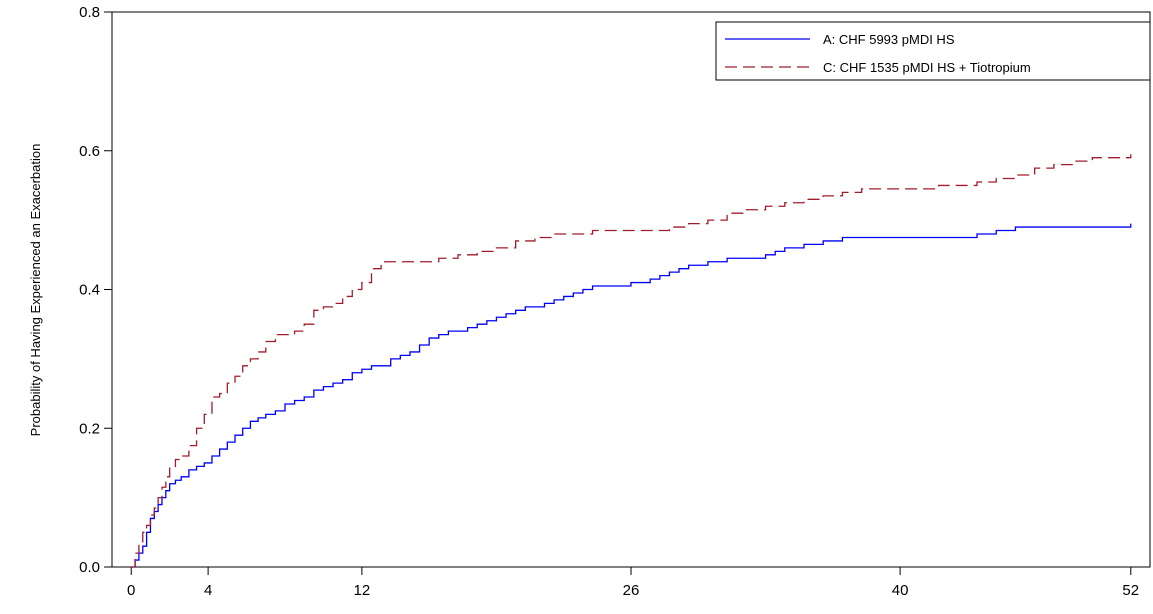 The width and height of the screenshot is (1153, 614). I want to click on x-axis-ticks: 0 4 12 26 40 52, so click(633, 583).